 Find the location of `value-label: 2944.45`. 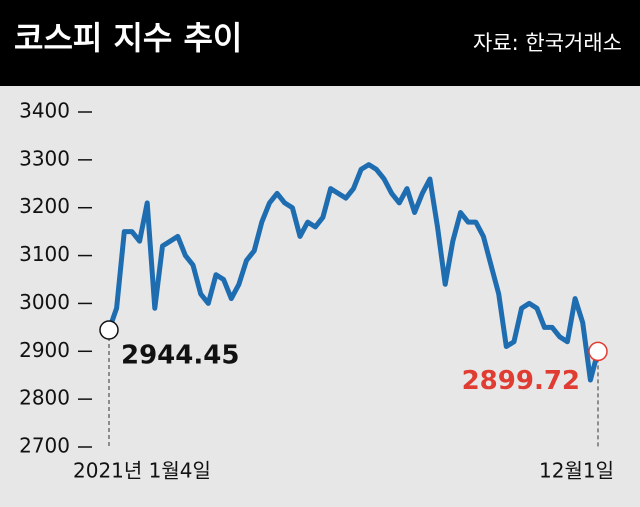

value-label: 2944.45 is located at coordinates (180, 356).